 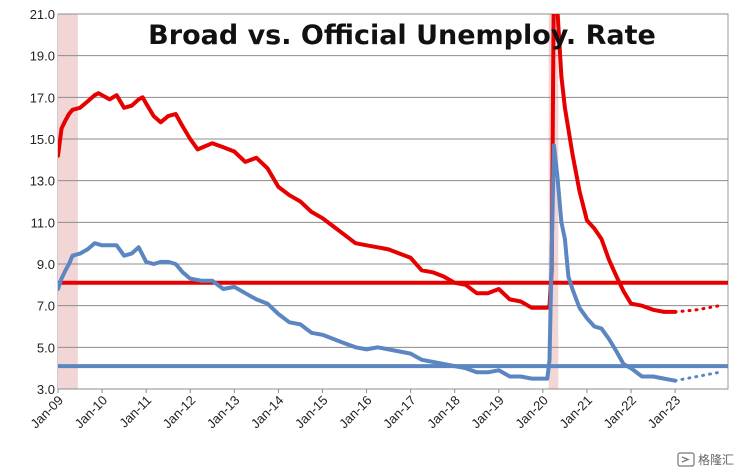 What do you see at coordinates (399, 412) in the screenshot?
I see `x-tick-label: Jan-17` at bounding box center [399, 412].